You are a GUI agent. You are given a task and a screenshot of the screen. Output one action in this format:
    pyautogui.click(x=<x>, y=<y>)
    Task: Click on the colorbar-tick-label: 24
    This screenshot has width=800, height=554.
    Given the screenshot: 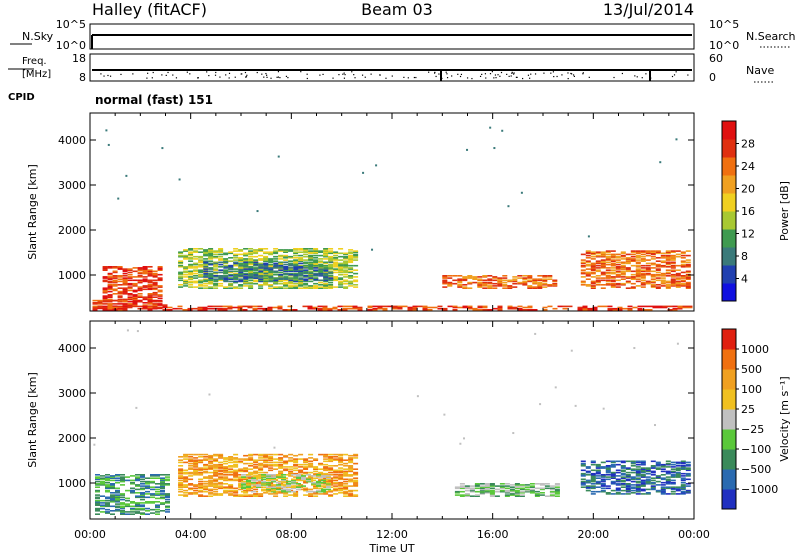 What is the action you would take?
    pyautogui.click(x=748, y=166)
    